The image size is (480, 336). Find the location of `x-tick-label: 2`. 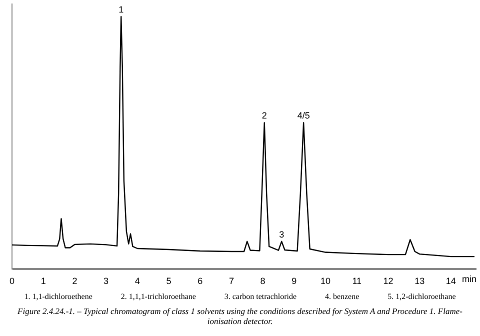

x-tick-label: 2 is located at coordinates (75, 281).